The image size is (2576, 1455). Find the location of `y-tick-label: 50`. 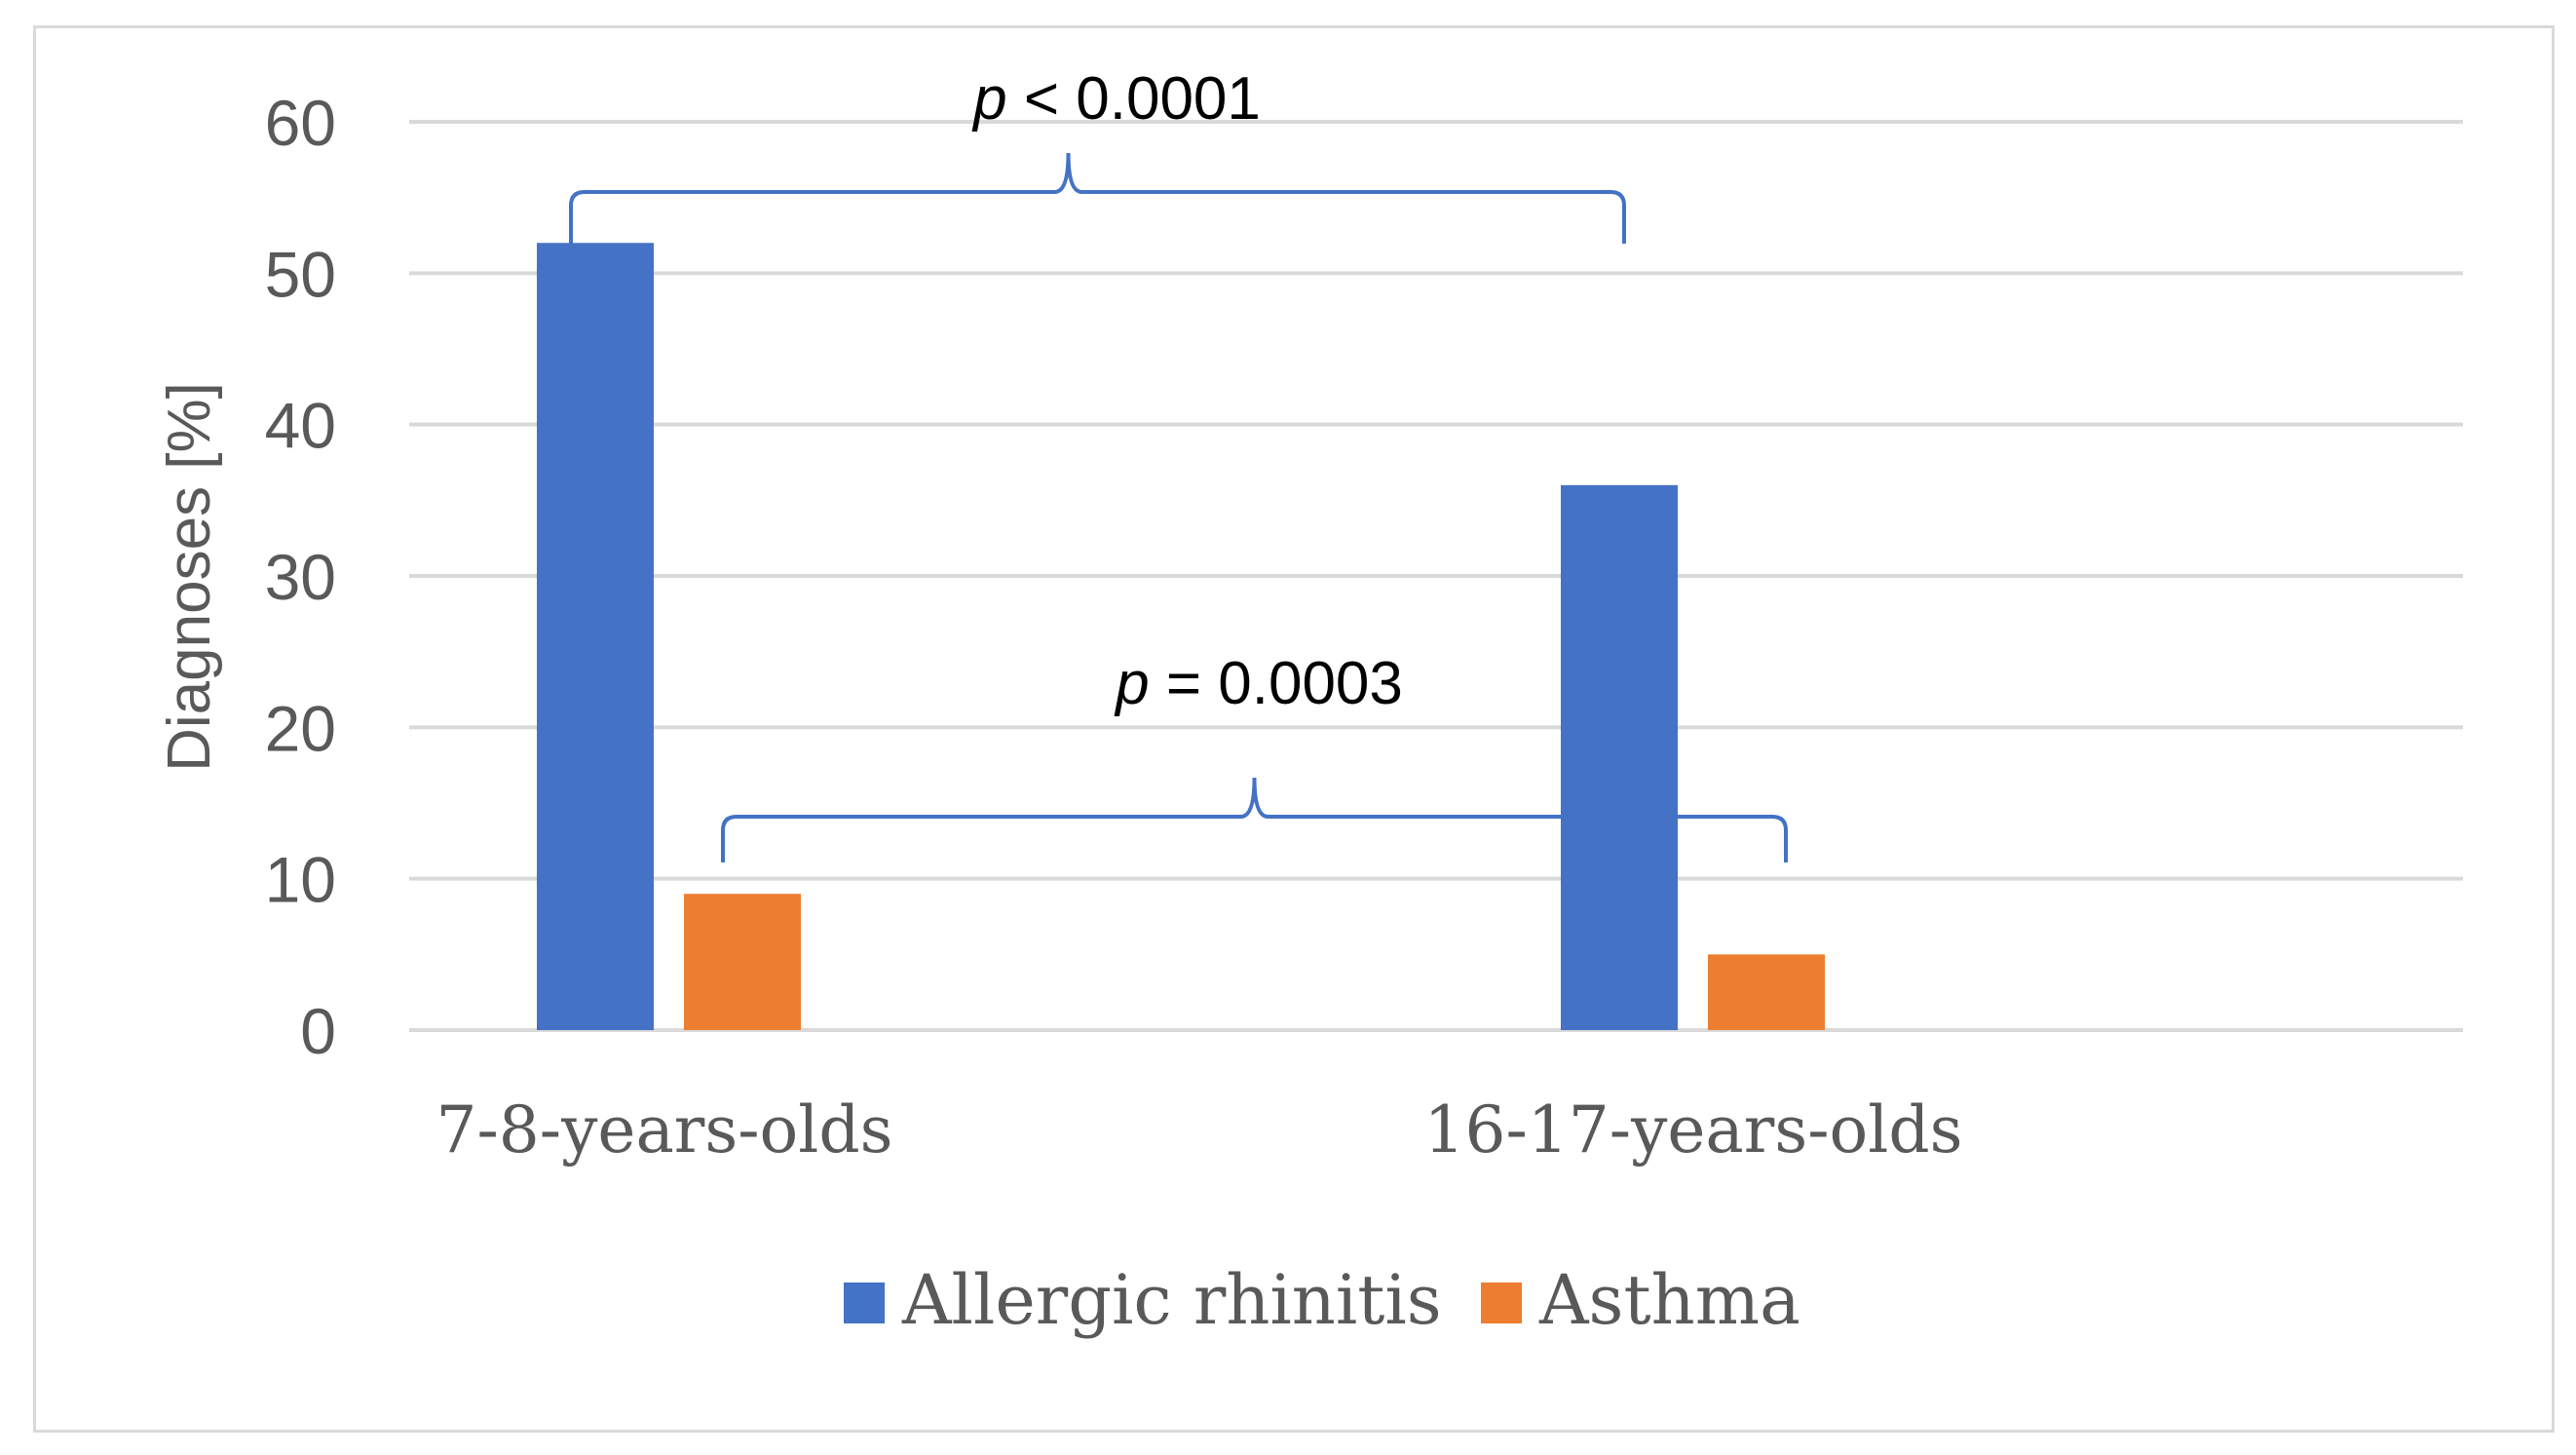

y-tick-label: 50 is located at coordinates (300, 274).